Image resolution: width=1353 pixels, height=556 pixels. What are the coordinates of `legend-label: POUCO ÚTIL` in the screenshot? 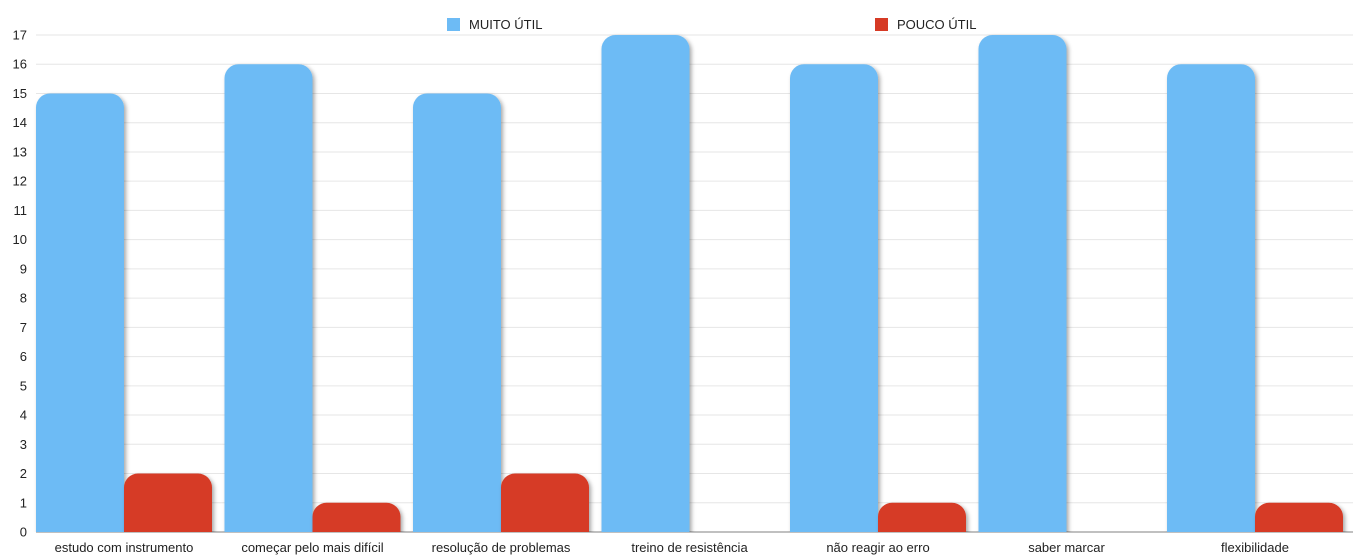 It's located at (936, 24).